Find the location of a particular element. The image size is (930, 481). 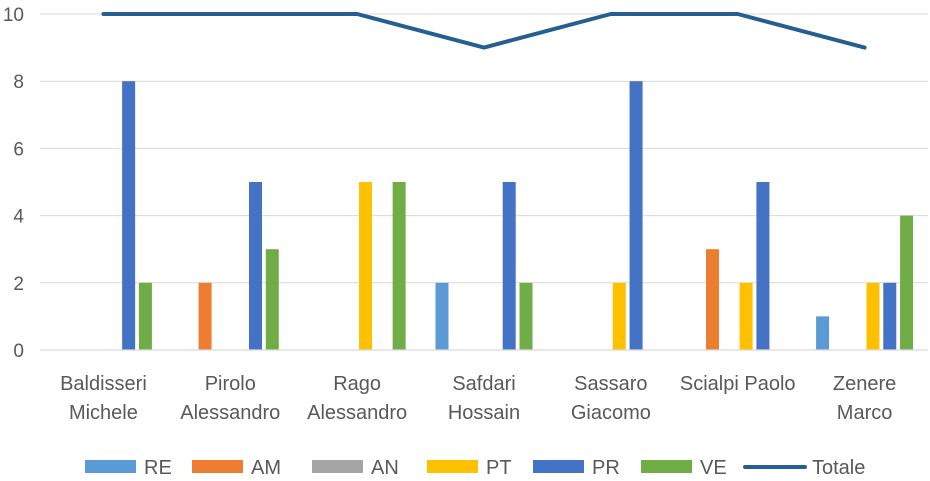

category-label: Marco is located at coordinates (865, 413).